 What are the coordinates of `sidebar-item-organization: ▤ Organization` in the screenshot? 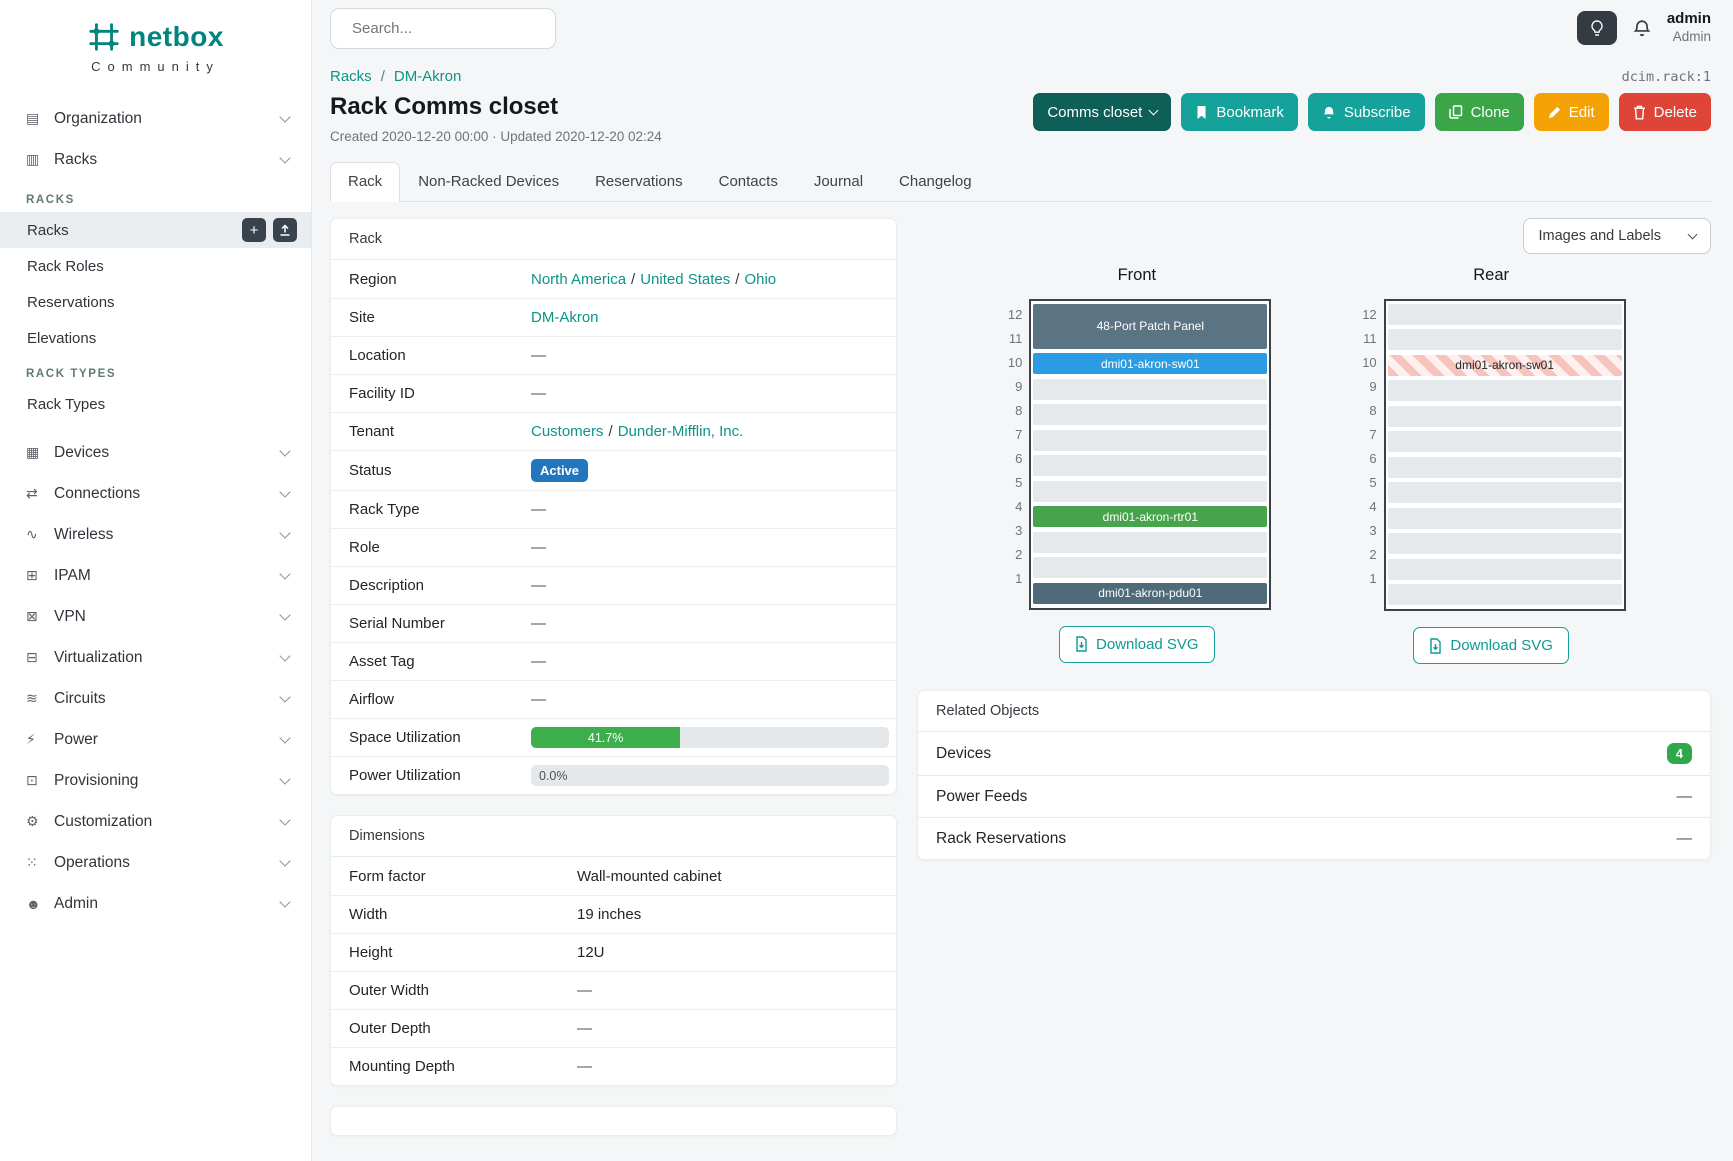 It's located at (155, 118).